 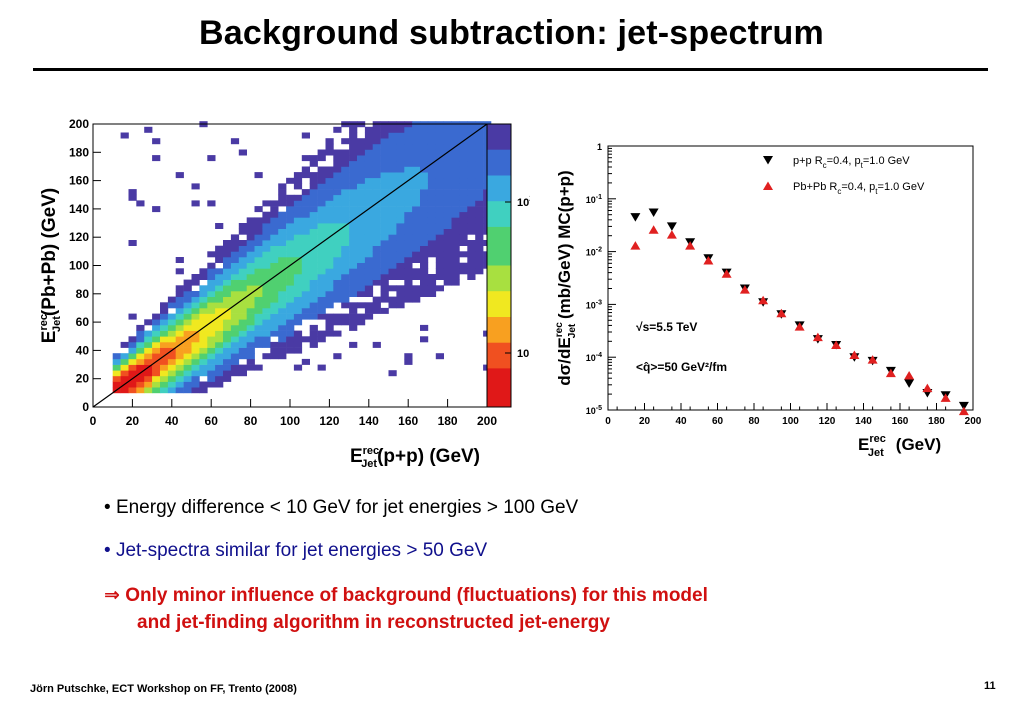 I want to click on x-axis-label: Erec Jet(p+p) (GeV), so click(x=415, y=457).